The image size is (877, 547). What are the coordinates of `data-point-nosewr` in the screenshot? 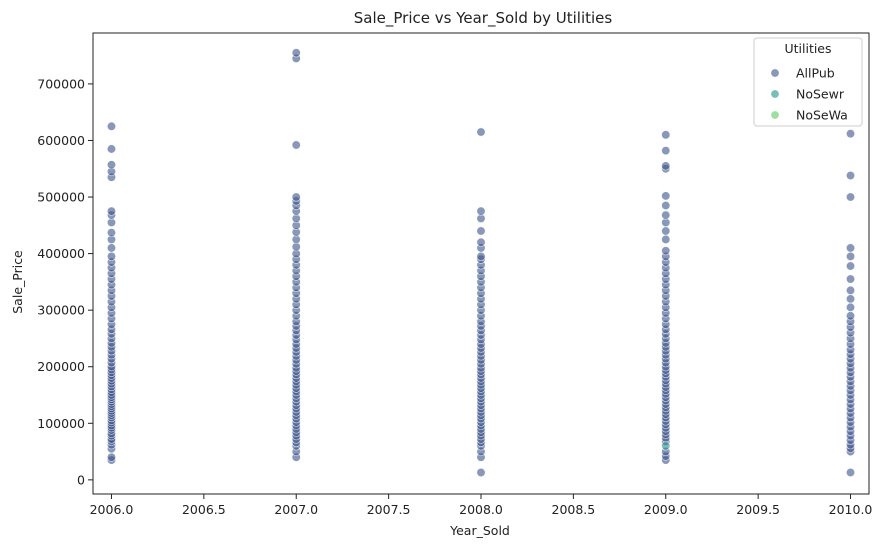 It's located at (666, 446).